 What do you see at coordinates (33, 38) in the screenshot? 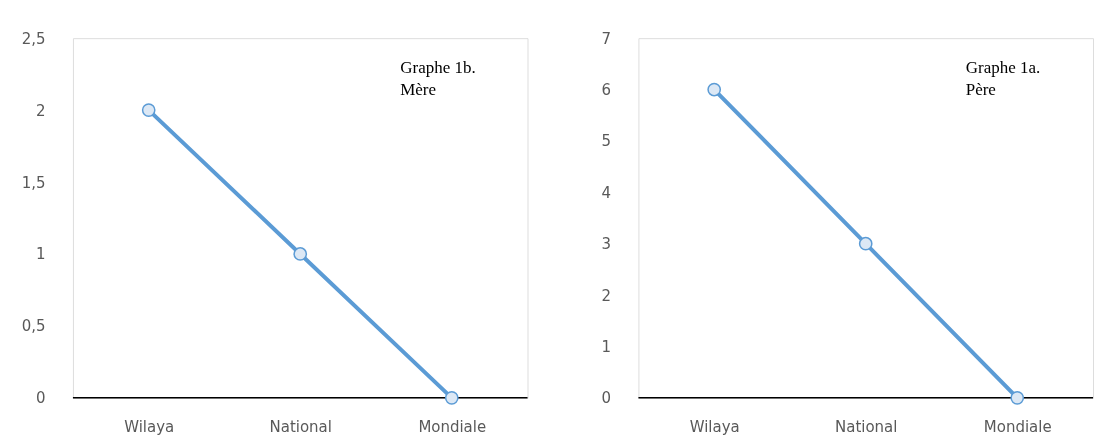
I see `y-tick-label: 2,5` at bounding box center [33, 38].